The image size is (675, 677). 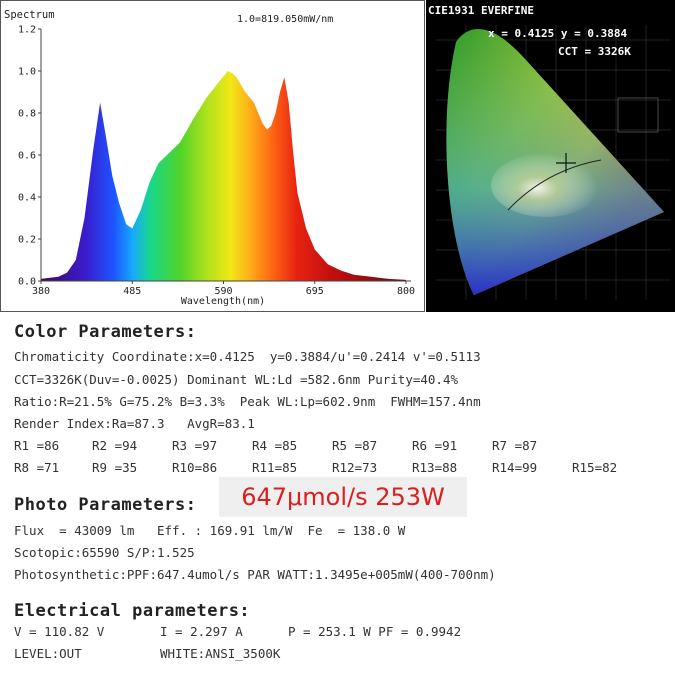 I want to click on photo-params-heading: Photo Parameters:, so click(x=105, y=505).